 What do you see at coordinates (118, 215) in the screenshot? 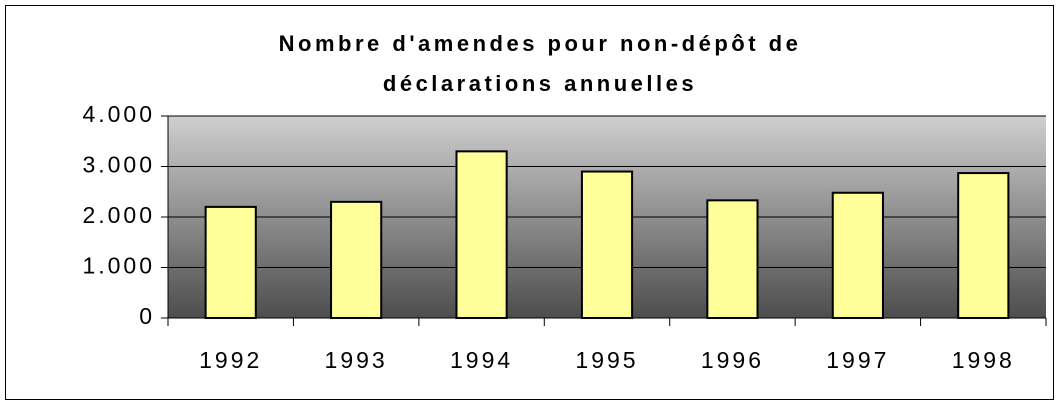
I see `y-tick-label: 2.000` at bounding box center [118, 215].